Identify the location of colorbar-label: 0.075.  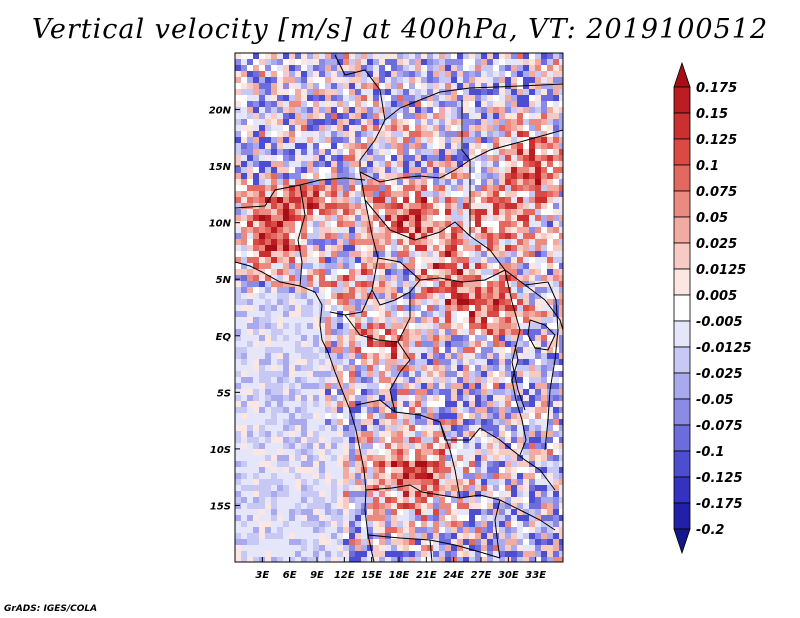
(716, 192).